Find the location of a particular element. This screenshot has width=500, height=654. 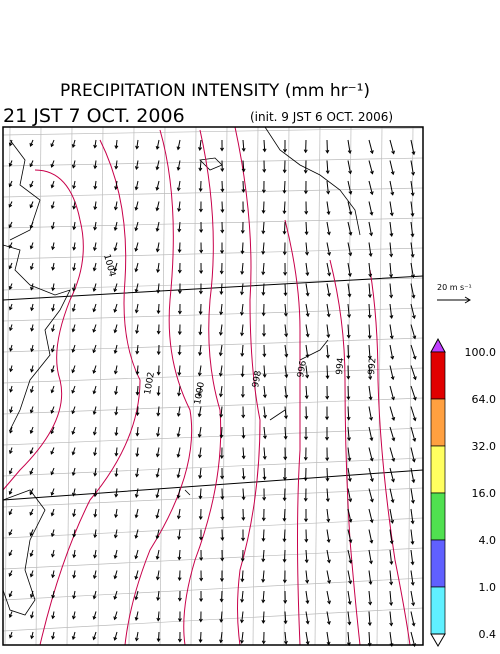

isobar-label: 994 is located at coordinates (340, 366).